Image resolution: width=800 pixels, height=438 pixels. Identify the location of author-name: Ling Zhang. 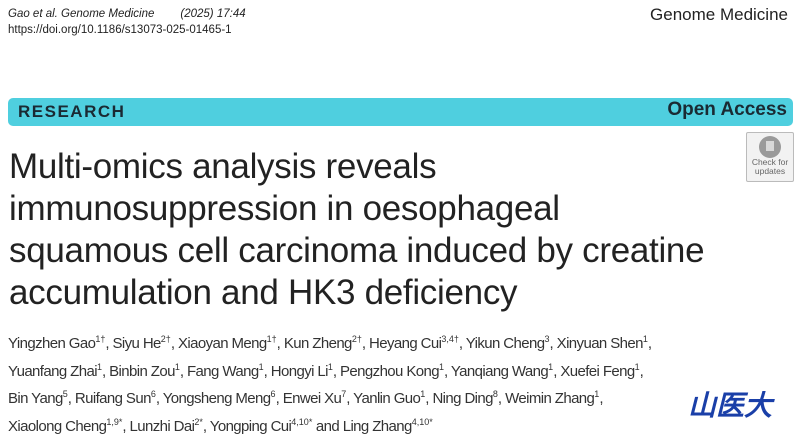
(377, 426).